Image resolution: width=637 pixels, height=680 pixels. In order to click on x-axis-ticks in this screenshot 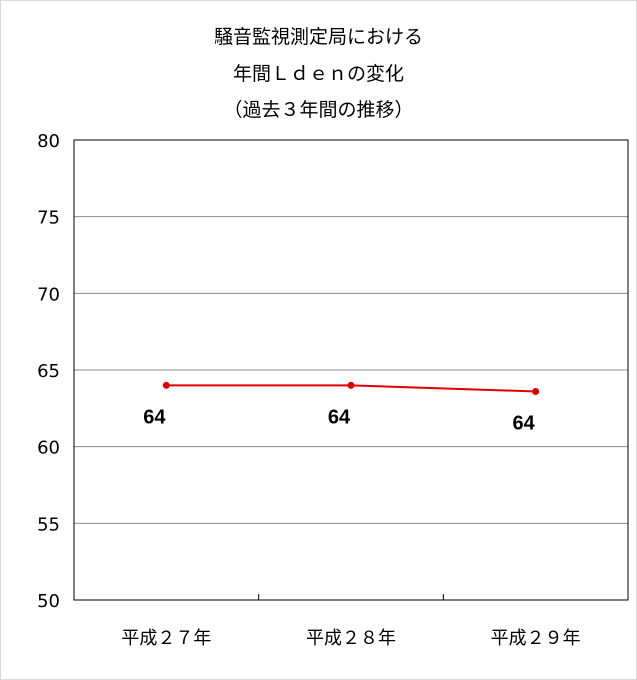, I will do `click(351, 597)`.